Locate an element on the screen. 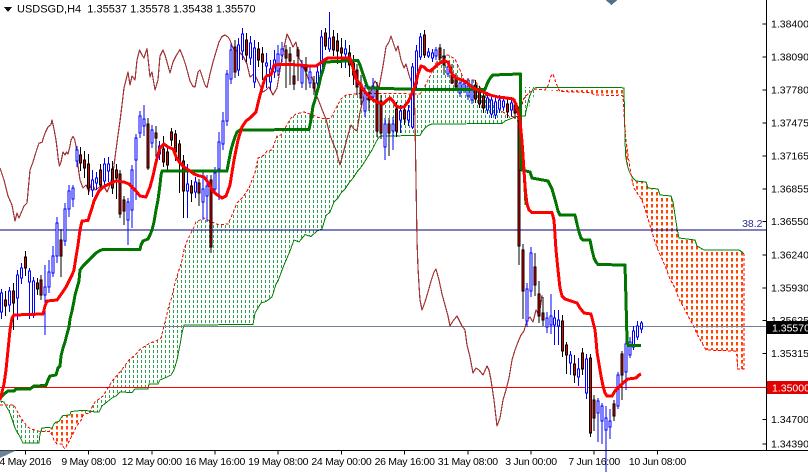  svg-text: 1.35000 is located at coordinates (790, 388).